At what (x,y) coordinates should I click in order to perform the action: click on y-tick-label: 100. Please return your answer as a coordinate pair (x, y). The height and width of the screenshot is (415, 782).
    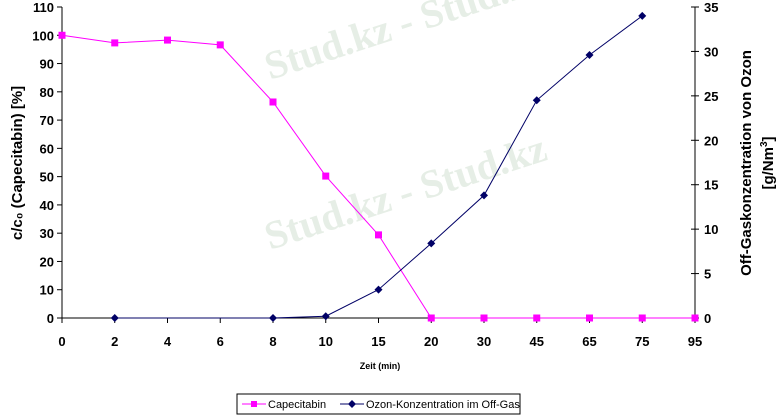
    Looking at the image, I should click on (43, 35).